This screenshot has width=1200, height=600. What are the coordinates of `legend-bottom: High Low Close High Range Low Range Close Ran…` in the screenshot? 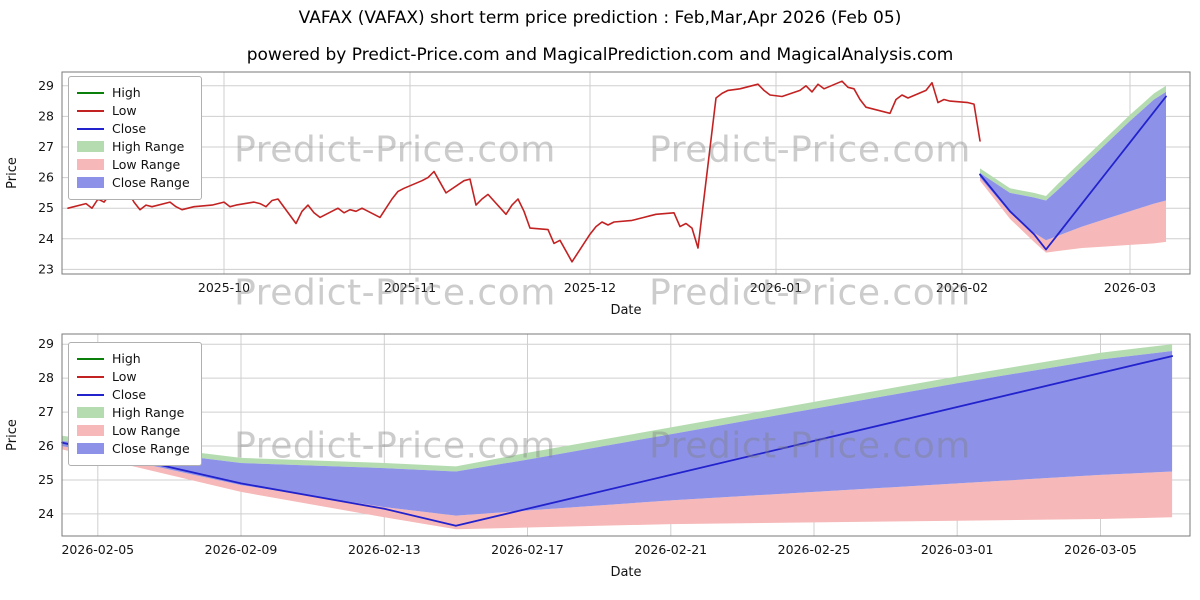 It's located at (135, 404).